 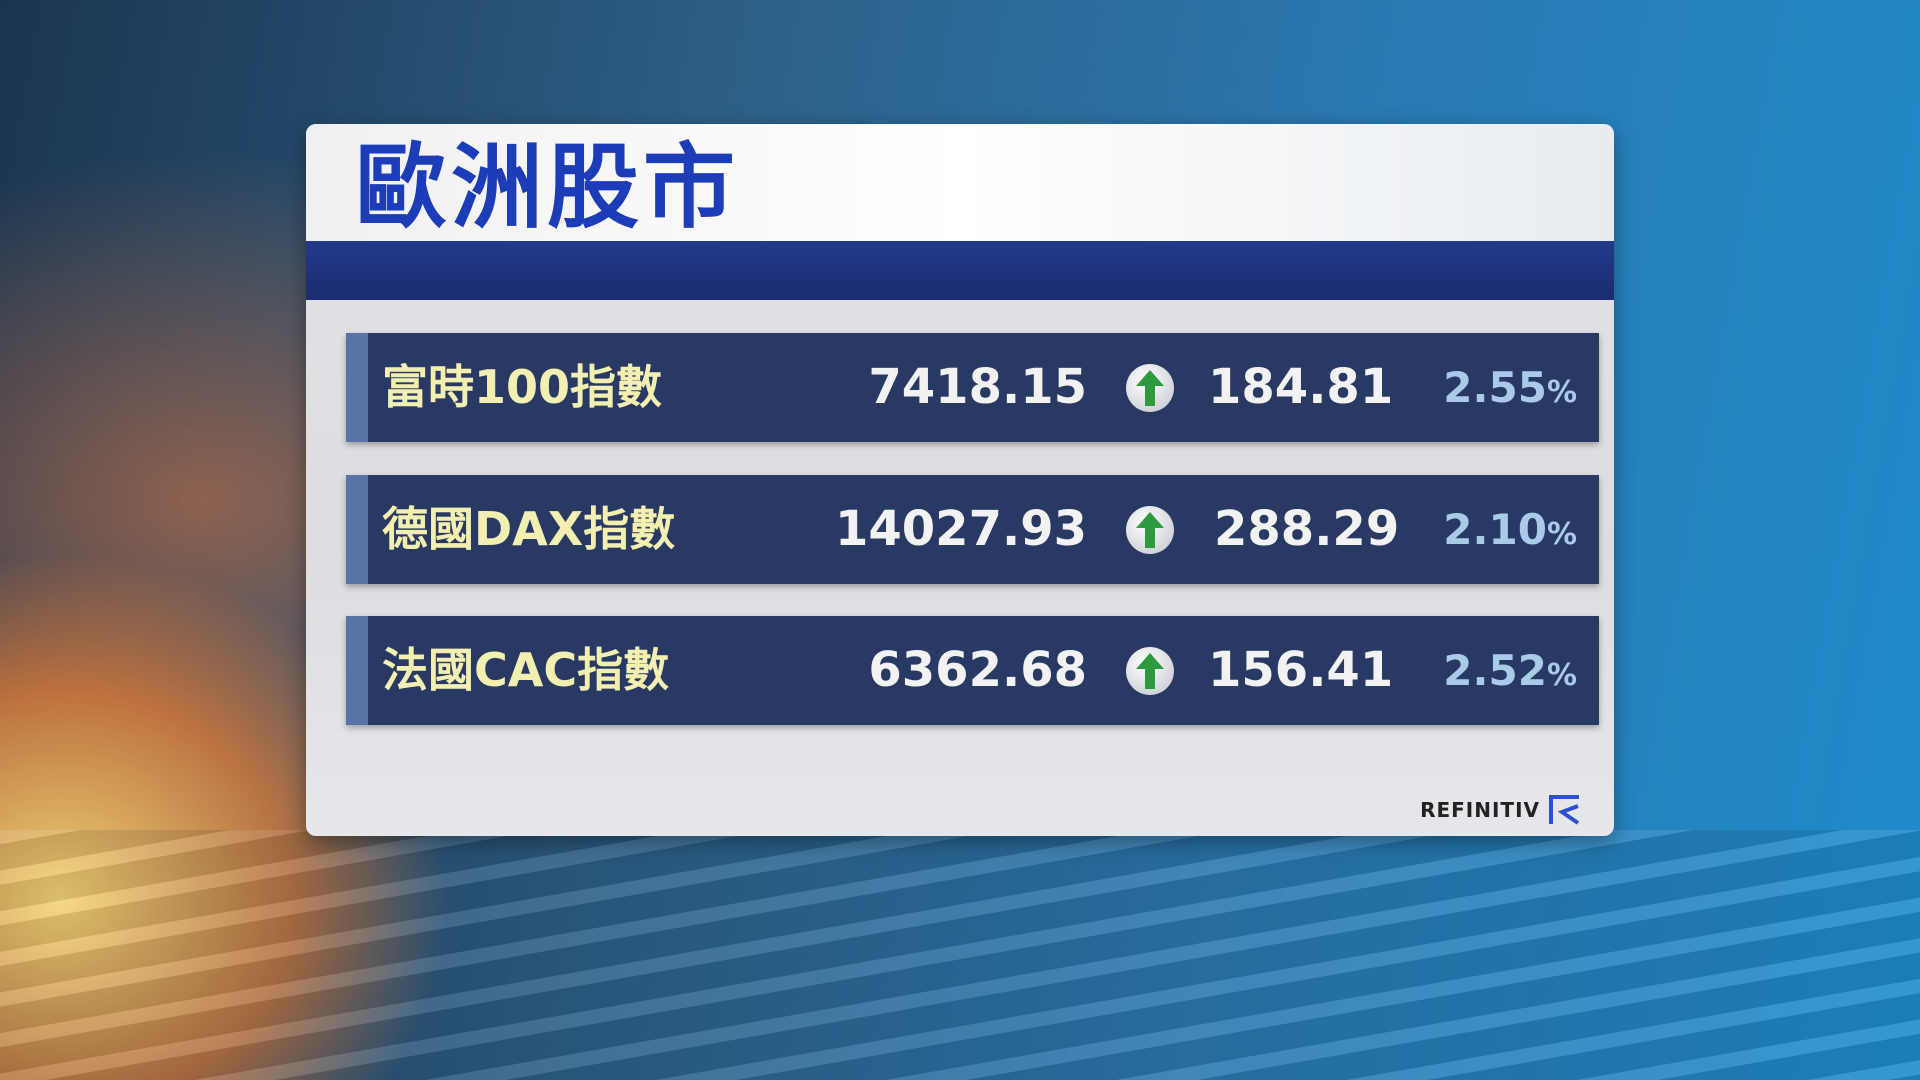 What do you see at coordinates (1301, 670) in the screenshot?
I see `index-change: 156.41` at bounding box center [1301, 670].